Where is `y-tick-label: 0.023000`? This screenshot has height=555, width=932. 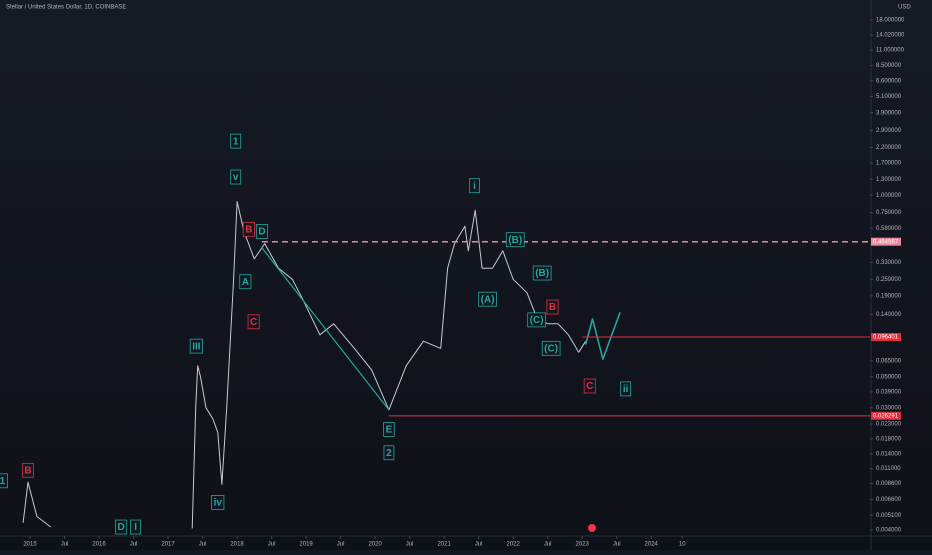 y-tick-label: 0.023000 is located at coordinates (889, 425).